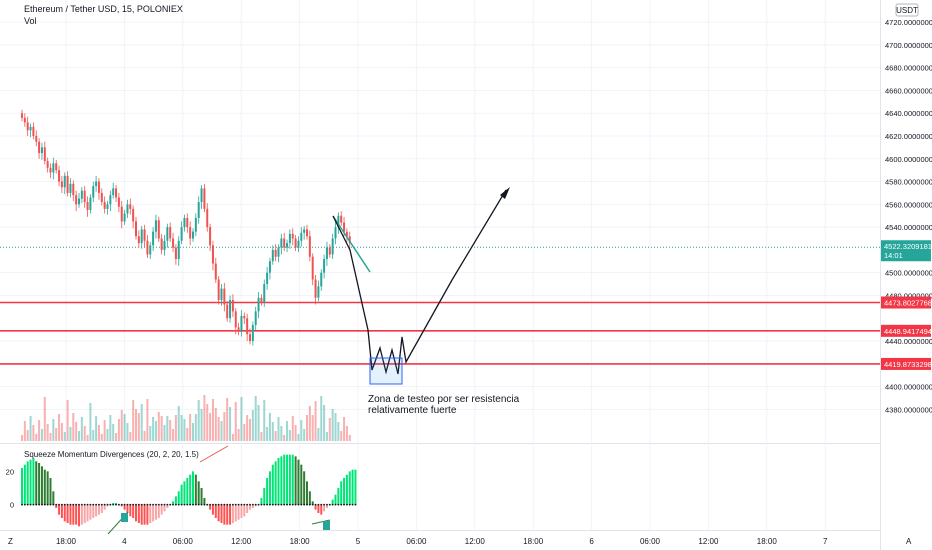  What do you see at coordinates (124, 541) in the screenshot?
I see `time-tick-label: 4` at bounding box center [124, 541].